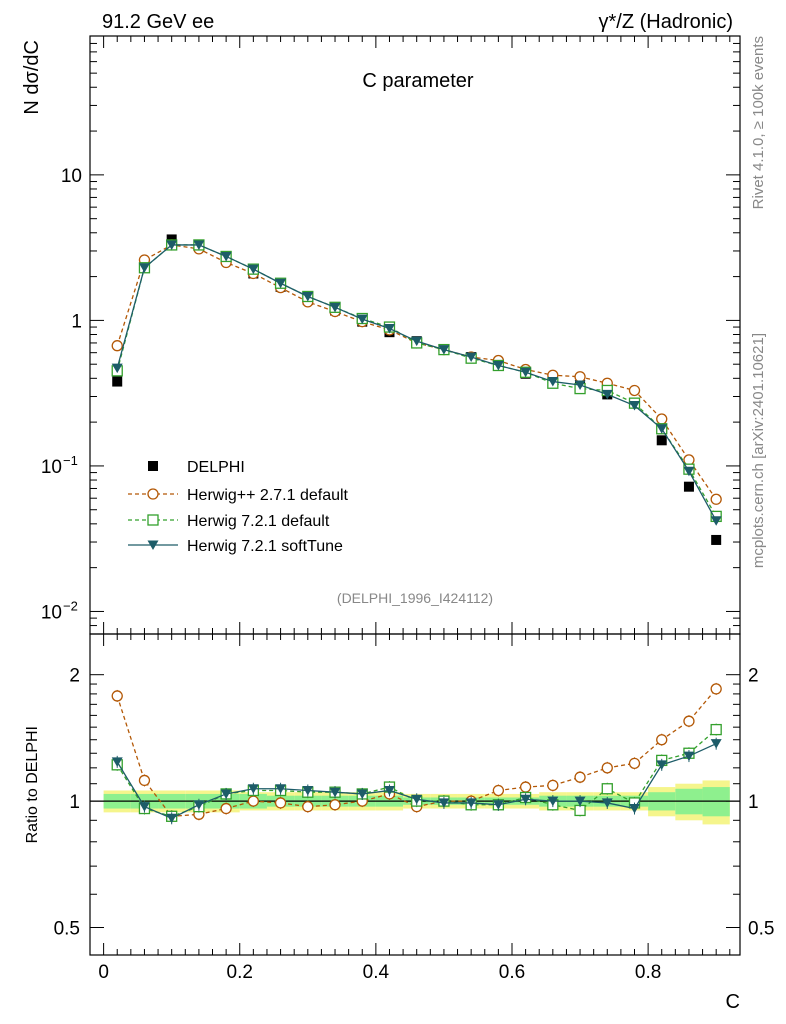 The image size is (786, 1024). I want to click on ratio-tick-label-right: 2, so click(753, 676).